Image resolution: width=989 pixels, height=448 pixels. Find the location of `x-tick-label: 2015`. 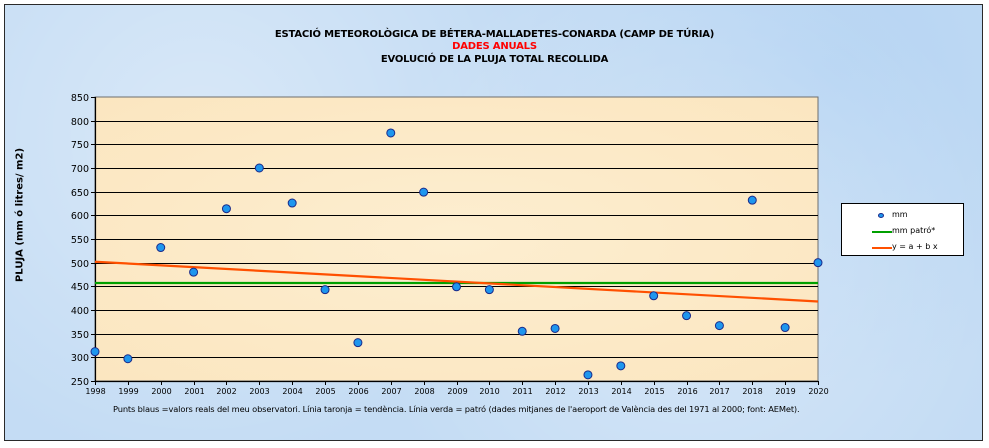

x-tick-label: 2015 is located at coordinates (654, 391).